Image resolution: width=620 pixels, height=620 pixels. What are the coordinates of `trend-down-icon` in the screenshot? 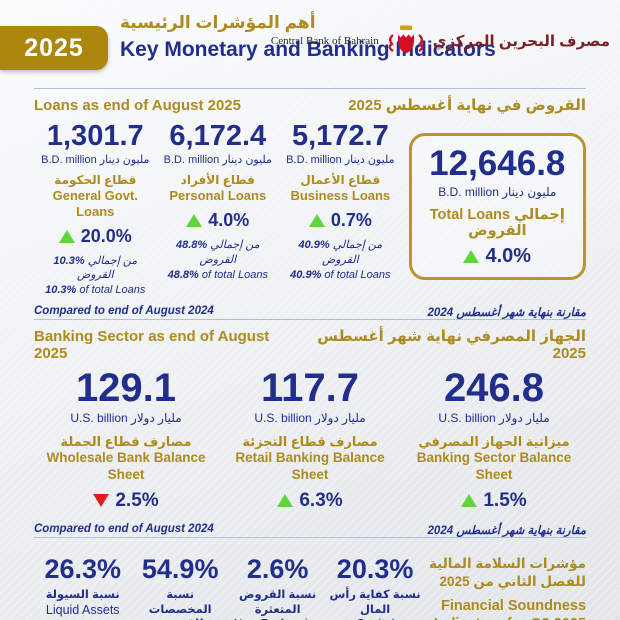 It's located at (101, 501).